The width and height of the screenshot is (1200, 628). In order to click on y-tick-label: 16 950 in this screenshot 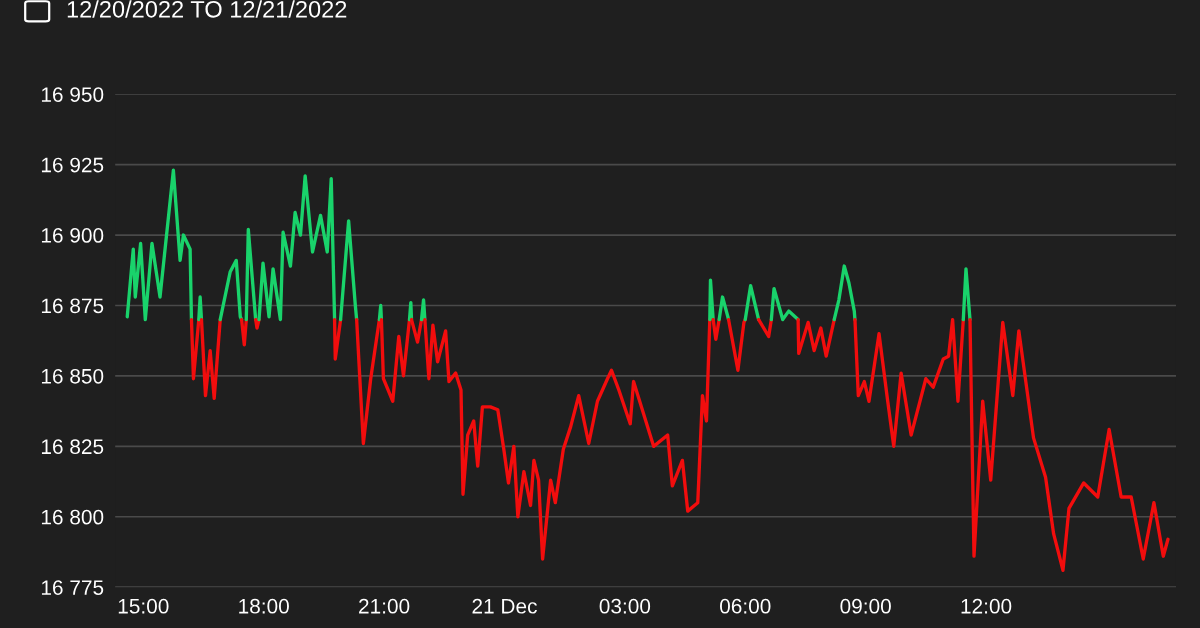, I will do `click(72, 94)`.